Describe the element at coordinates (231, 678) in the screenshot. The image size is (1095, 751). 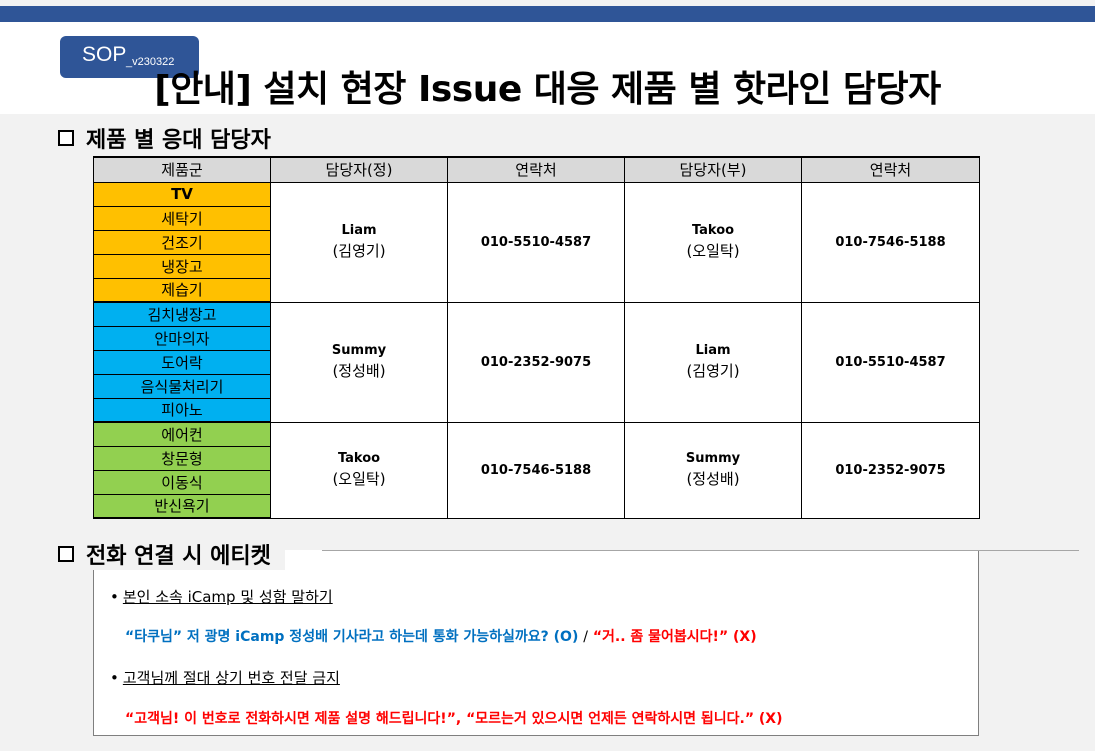
I see `bullet-text: 고객님께 절대 상기 번호 전달 금지` at that location.